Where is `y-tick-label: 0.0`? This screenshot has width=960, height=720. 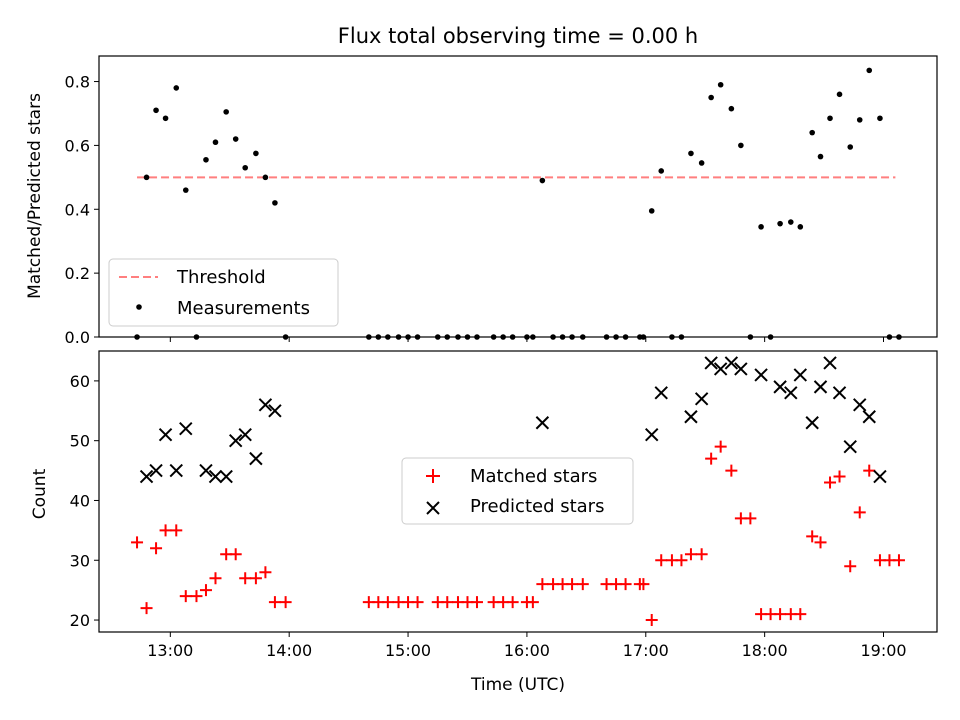
y-tick-label: 0.0 is located at coordinates (77, 337).